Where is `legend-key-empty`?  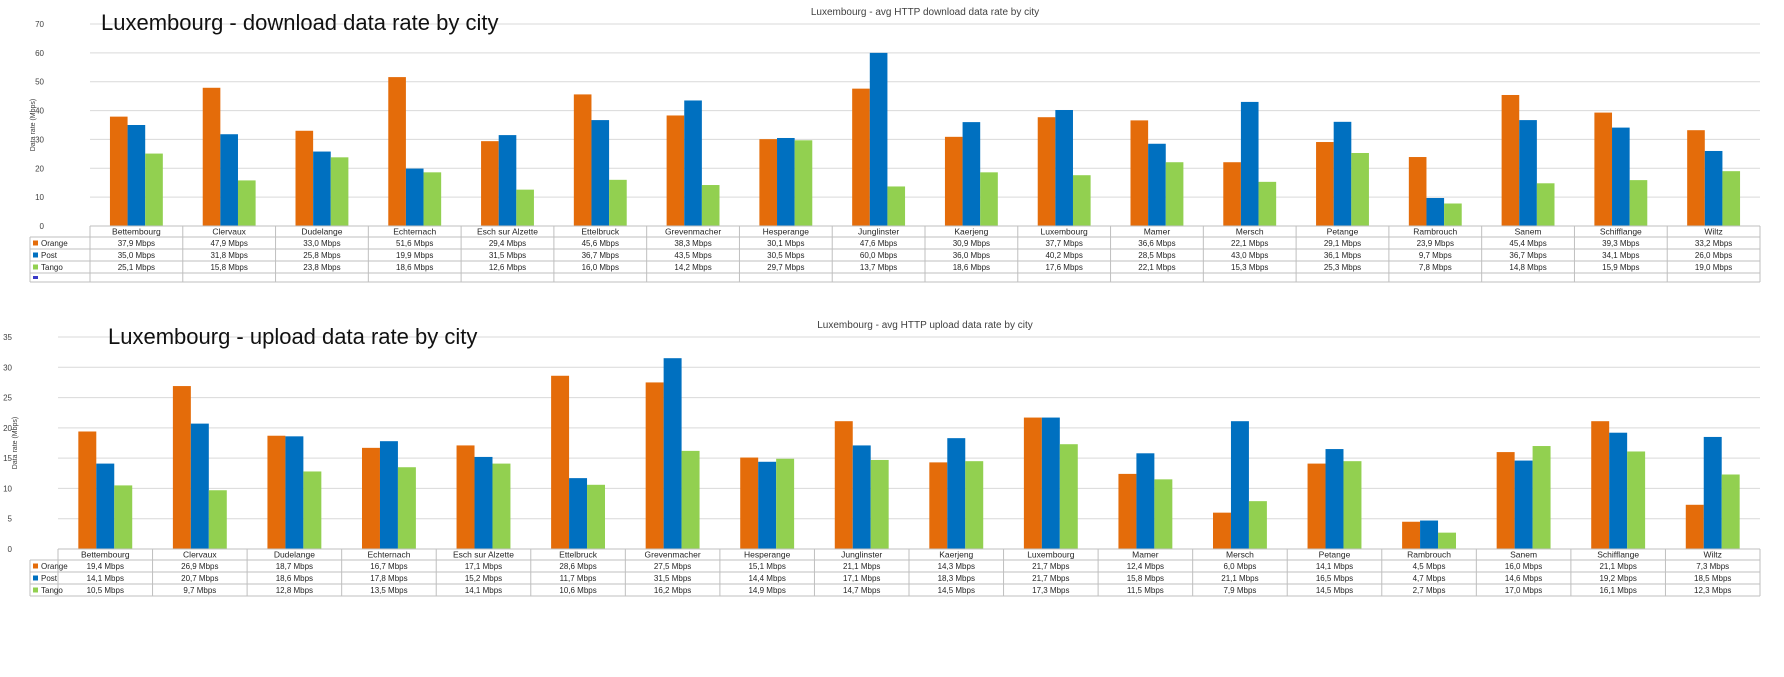 legend-key-empty is located at coordinates (35, 277).